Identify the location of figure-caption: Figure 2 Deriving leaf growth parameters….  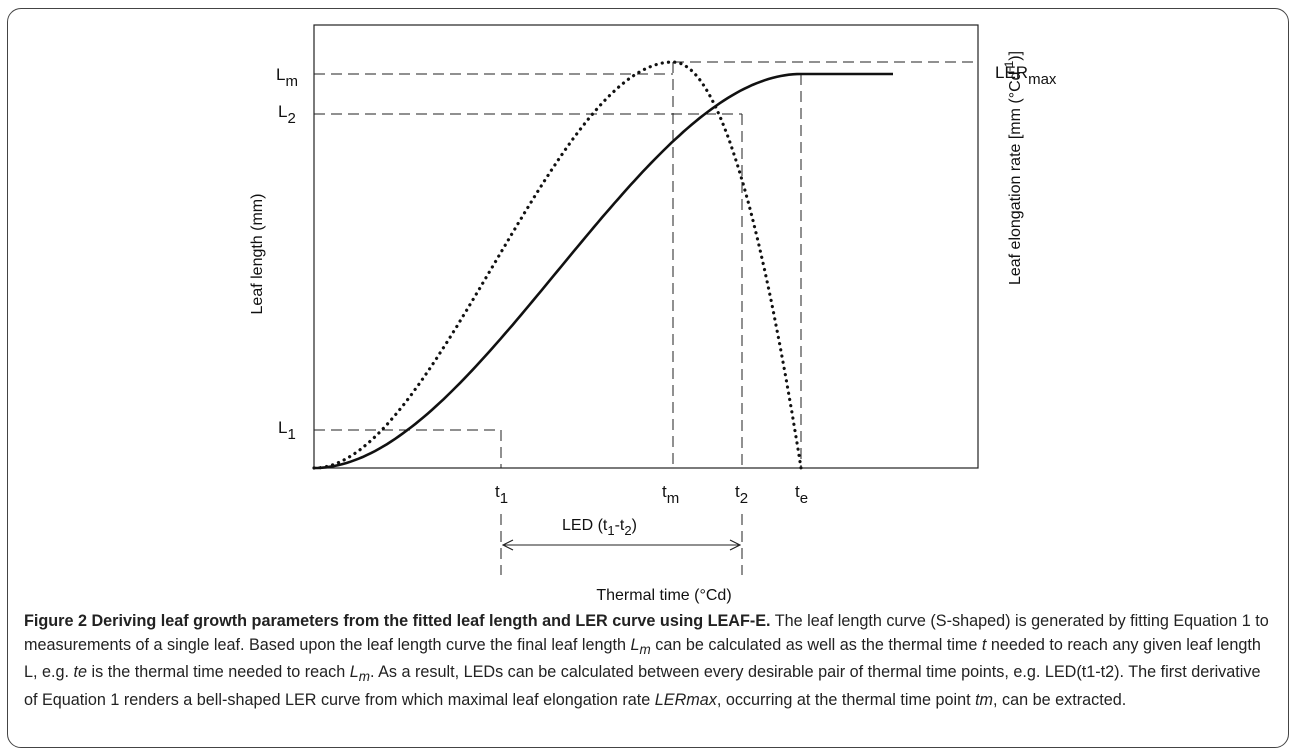
(646, 660).